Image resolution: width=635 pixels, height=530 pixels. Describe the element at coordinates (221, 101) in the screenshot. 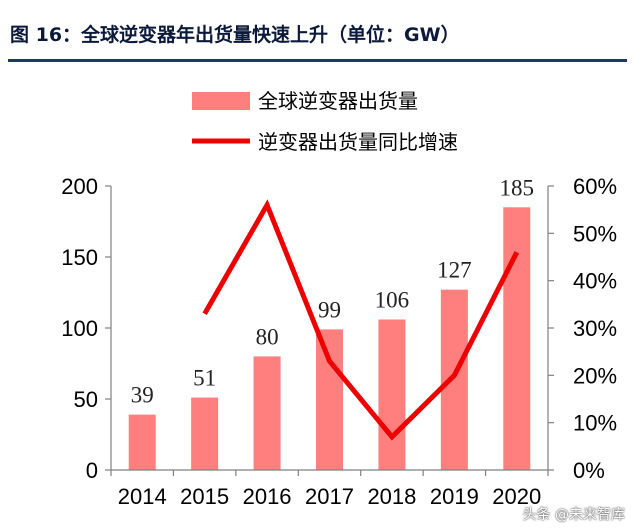

I see `legend-bar-swatch` at that location.